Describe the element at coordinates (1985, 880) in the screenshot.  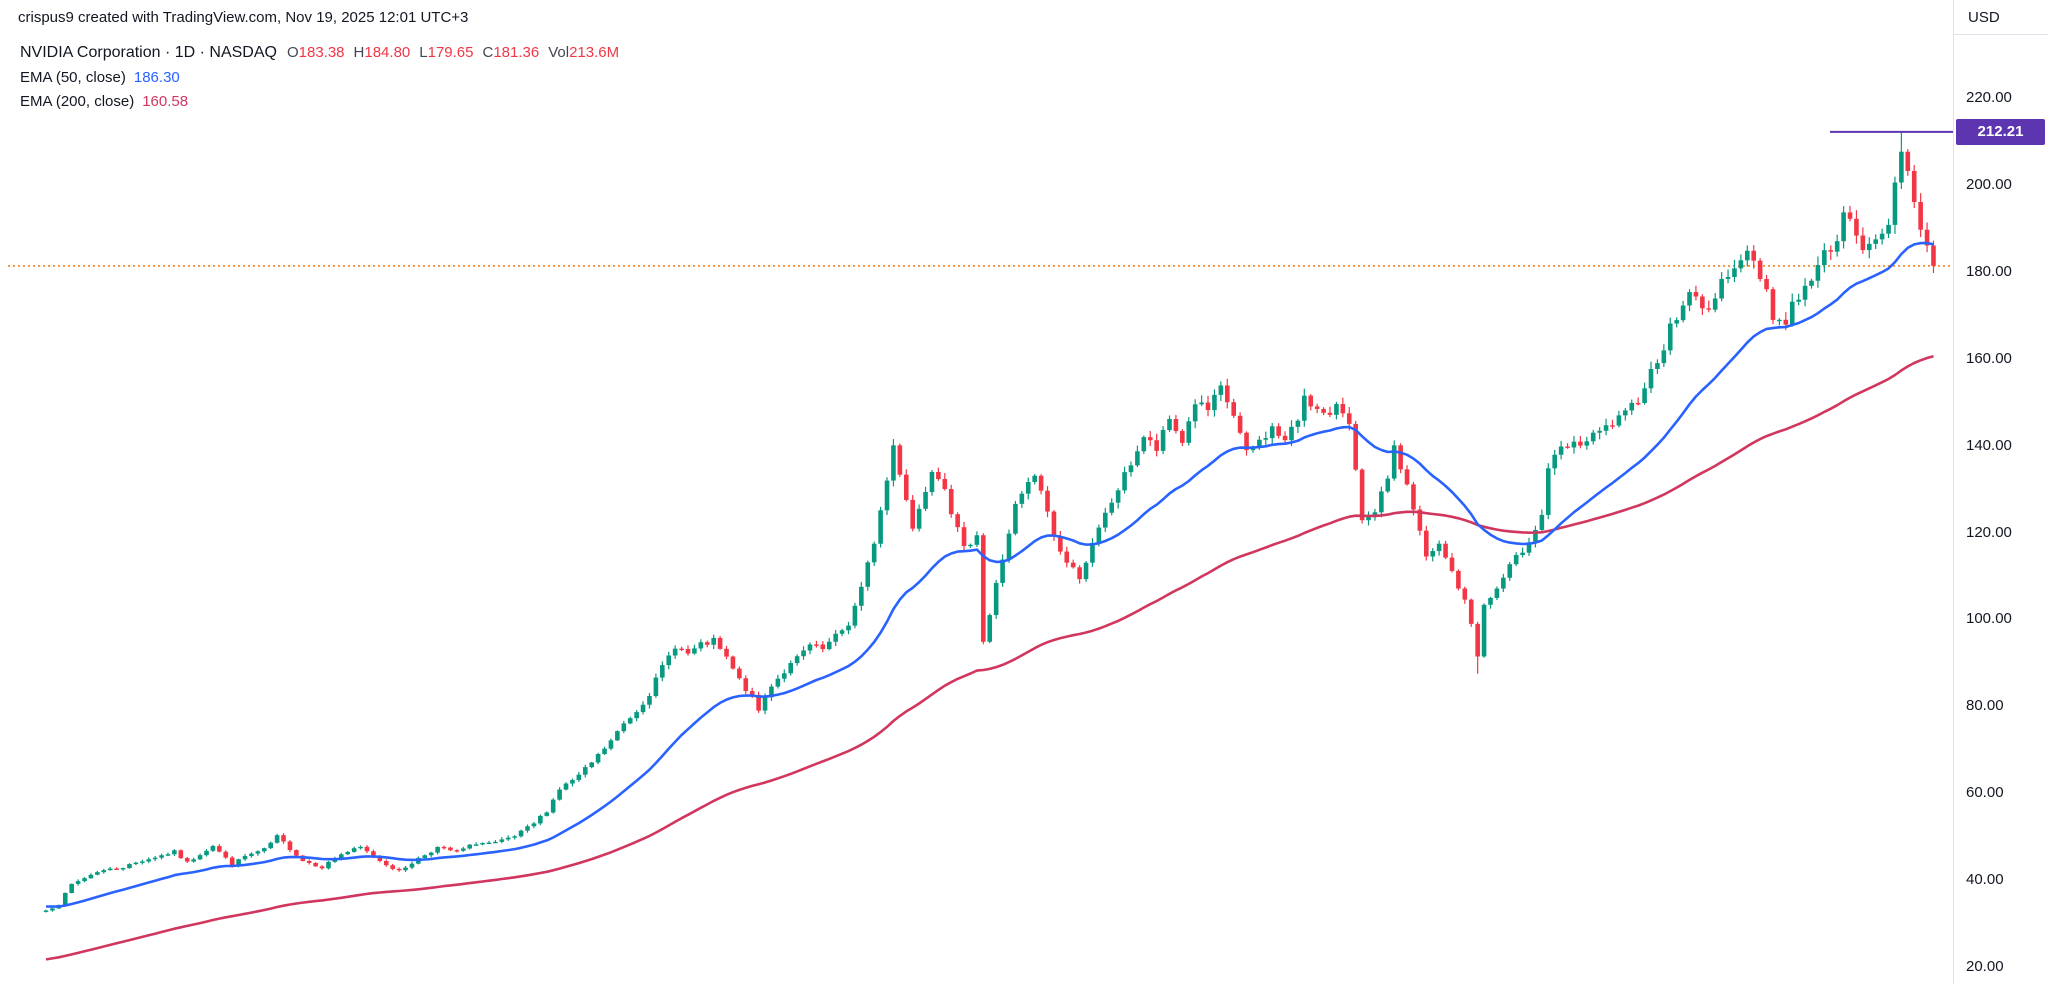
I see `price-tick-label: 40.00` at that location.